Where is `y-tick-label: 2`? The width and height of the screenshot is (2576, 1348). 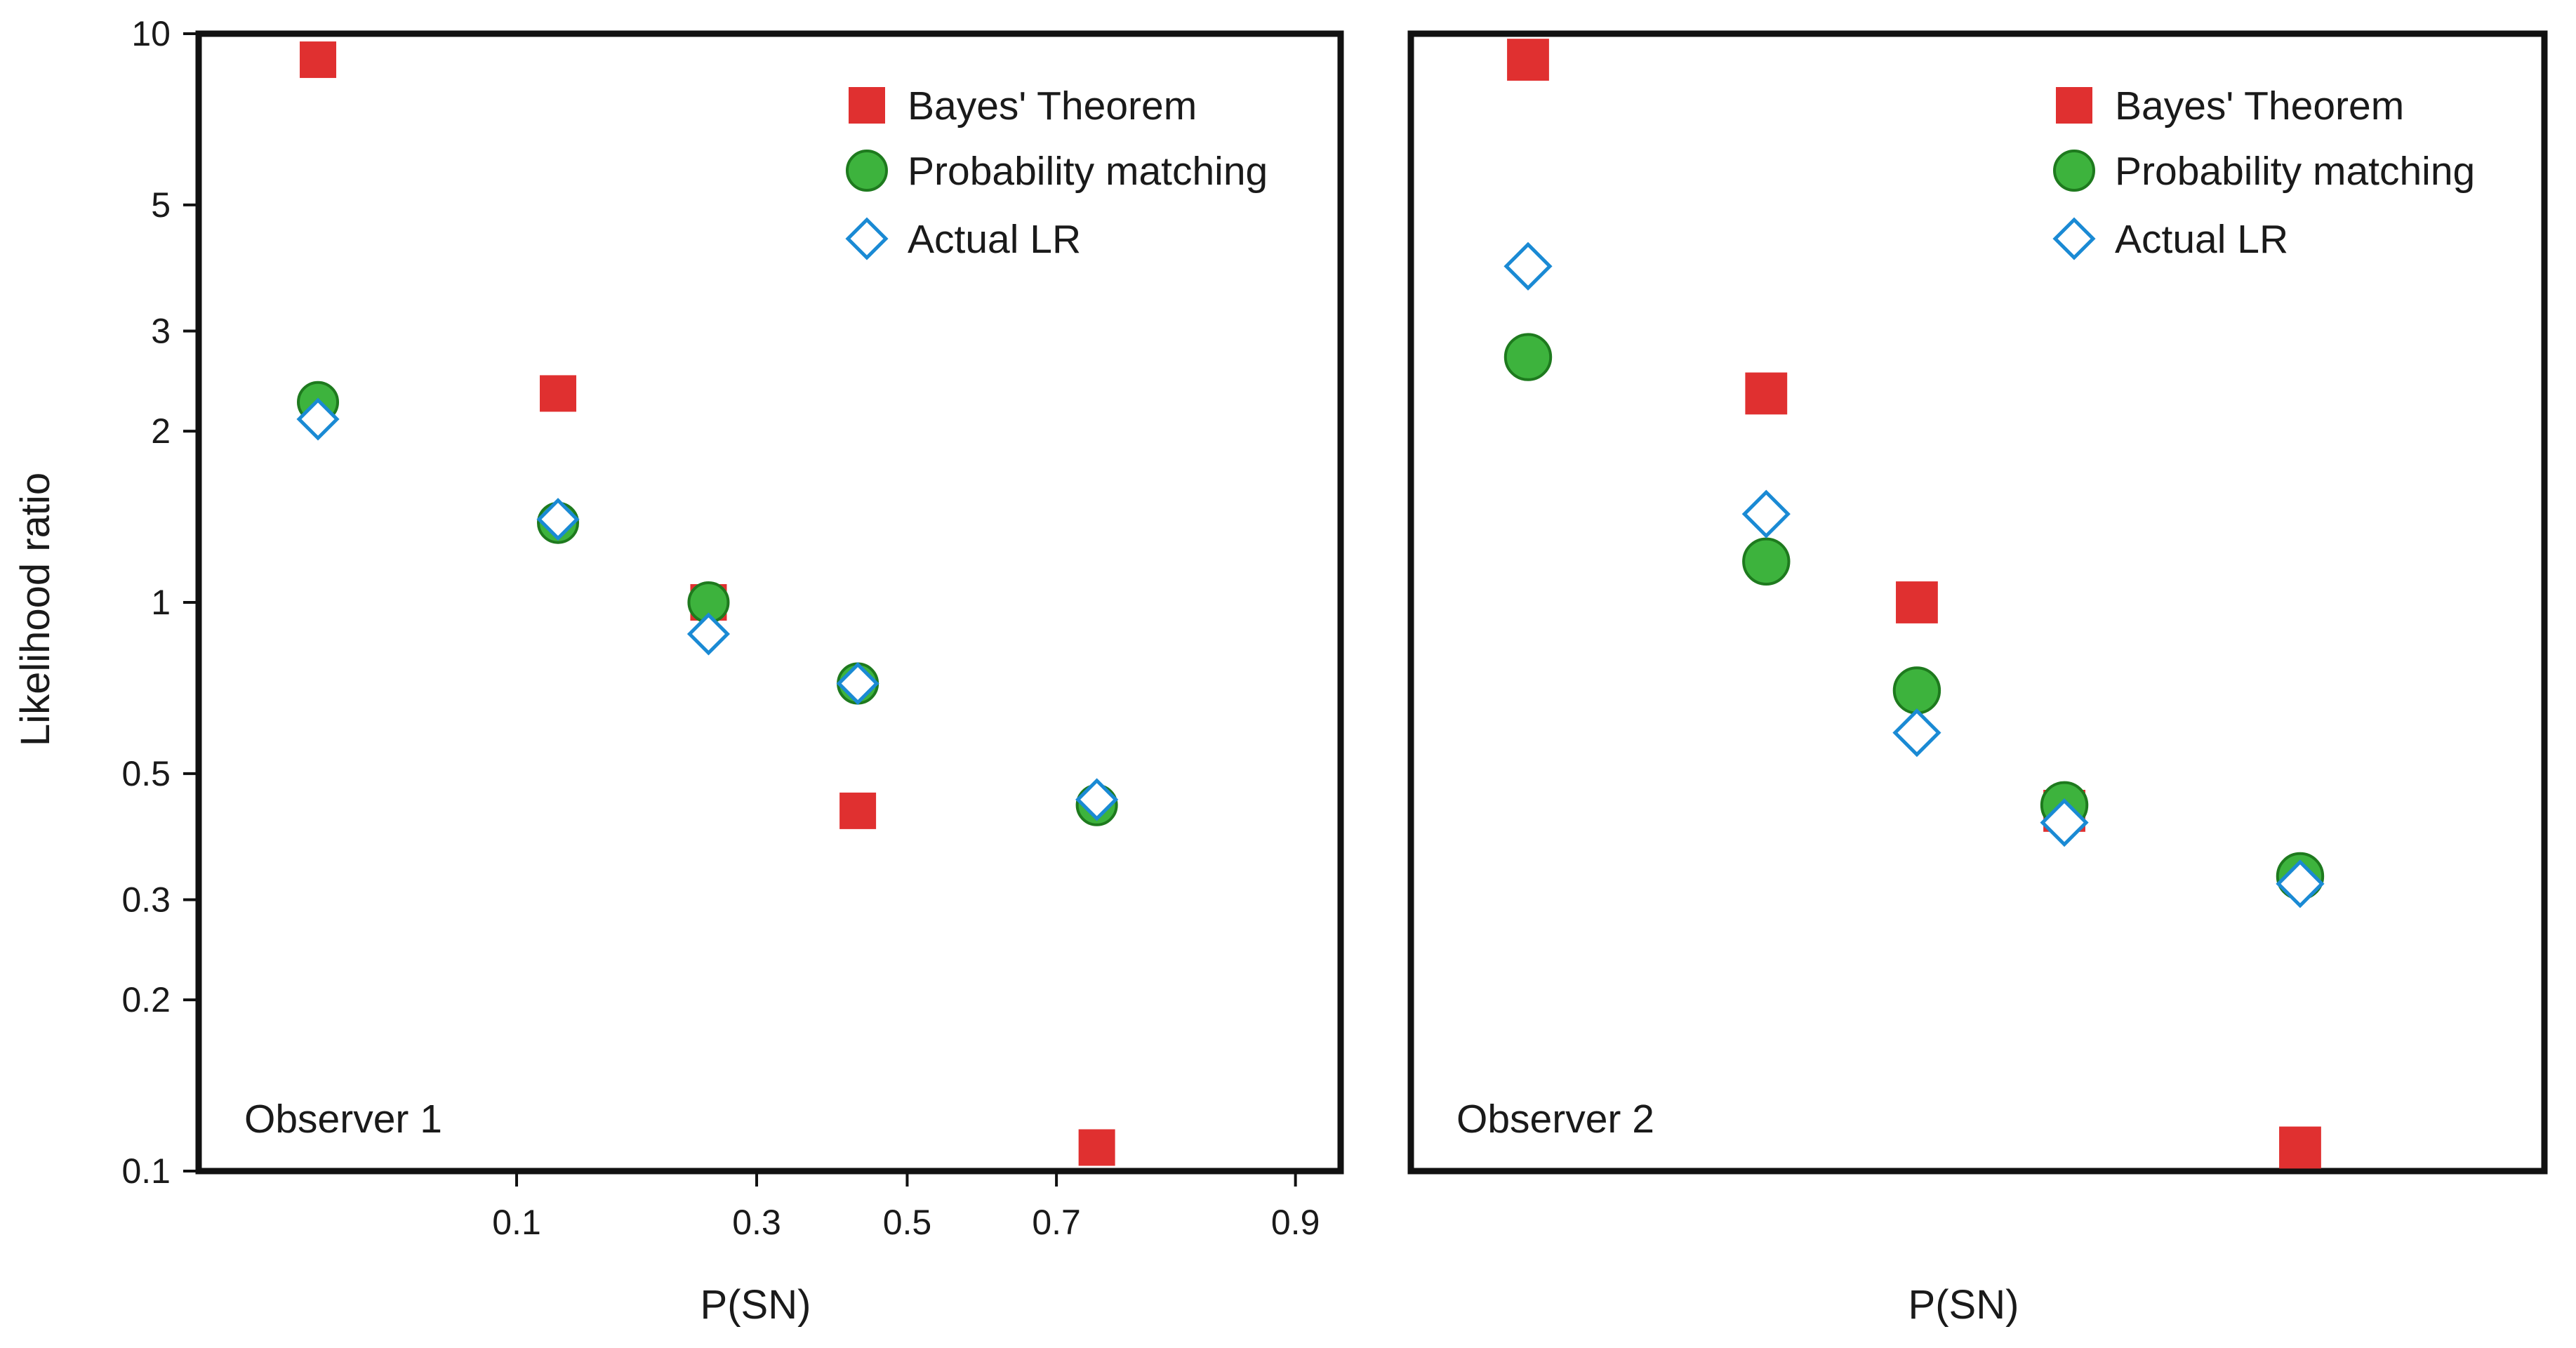
y-tick-label: 2 is located at coordinates (161, 431).